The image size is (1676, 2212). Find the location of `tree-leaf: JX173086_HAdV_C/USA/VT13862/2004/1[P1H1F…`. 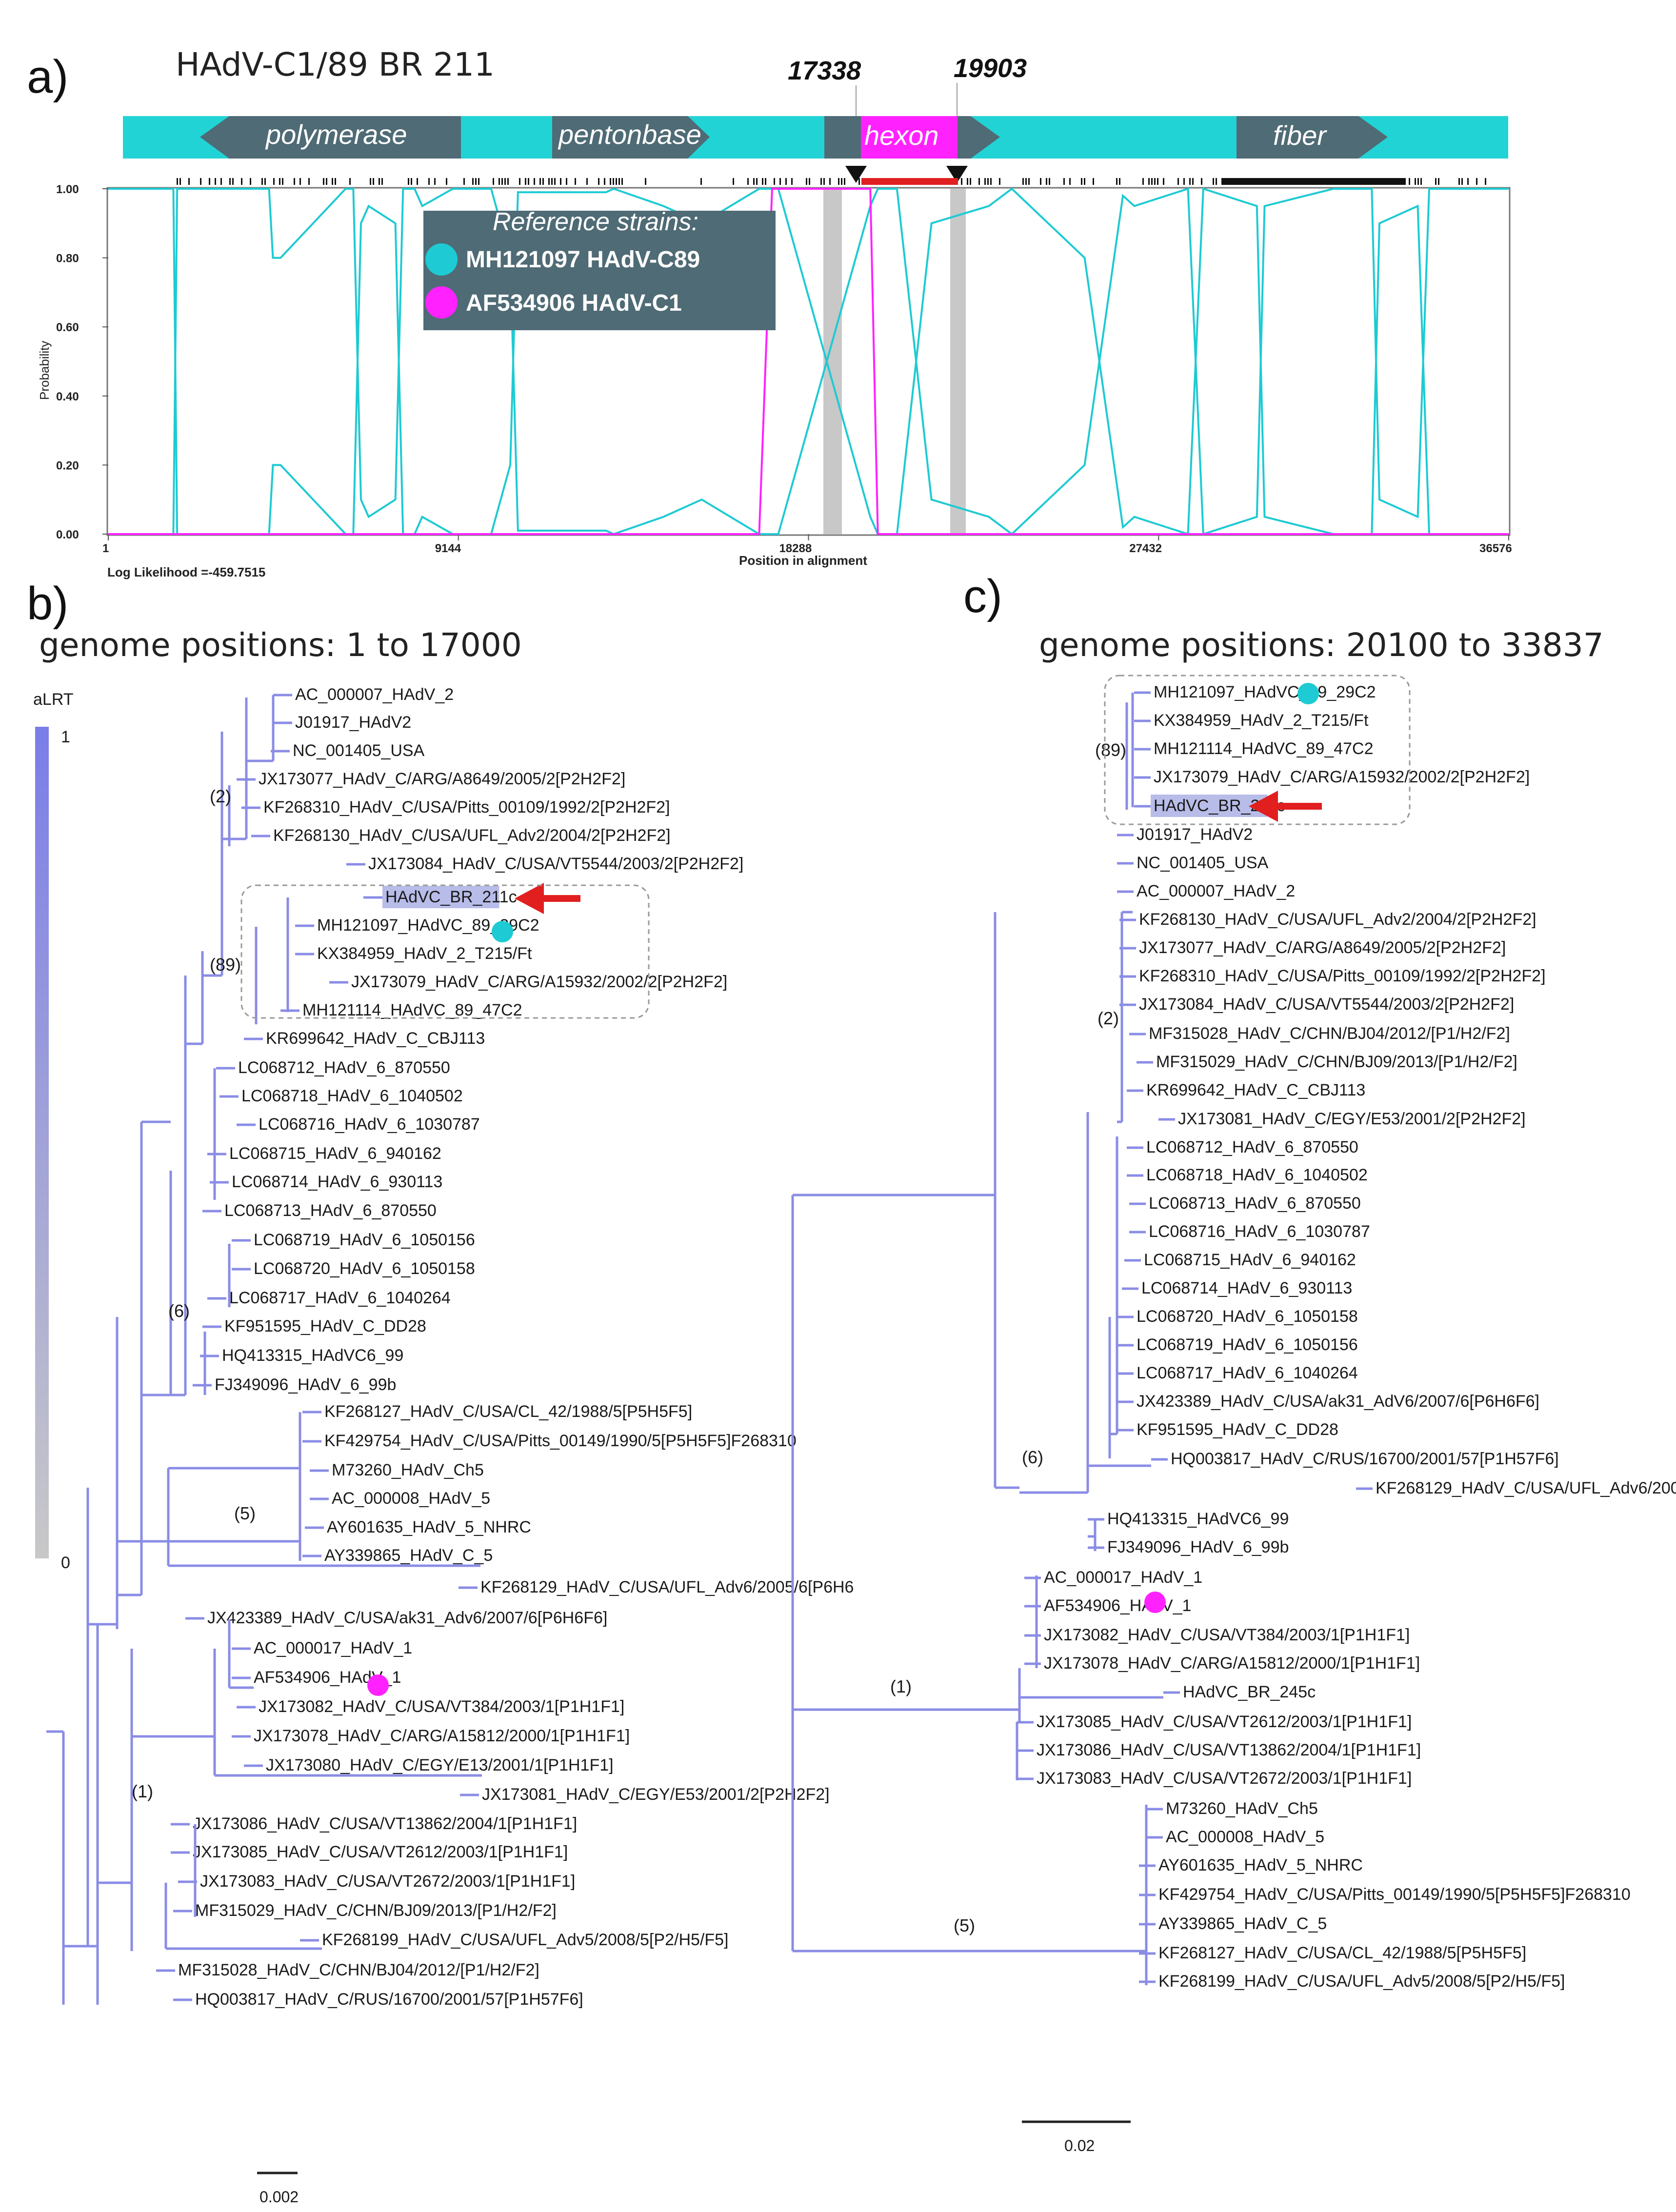

tree-leaf: JX173086_HAdV_C/USA/VT13862/2004/1[P1H1F… is located at coordinates (1229, 1750).